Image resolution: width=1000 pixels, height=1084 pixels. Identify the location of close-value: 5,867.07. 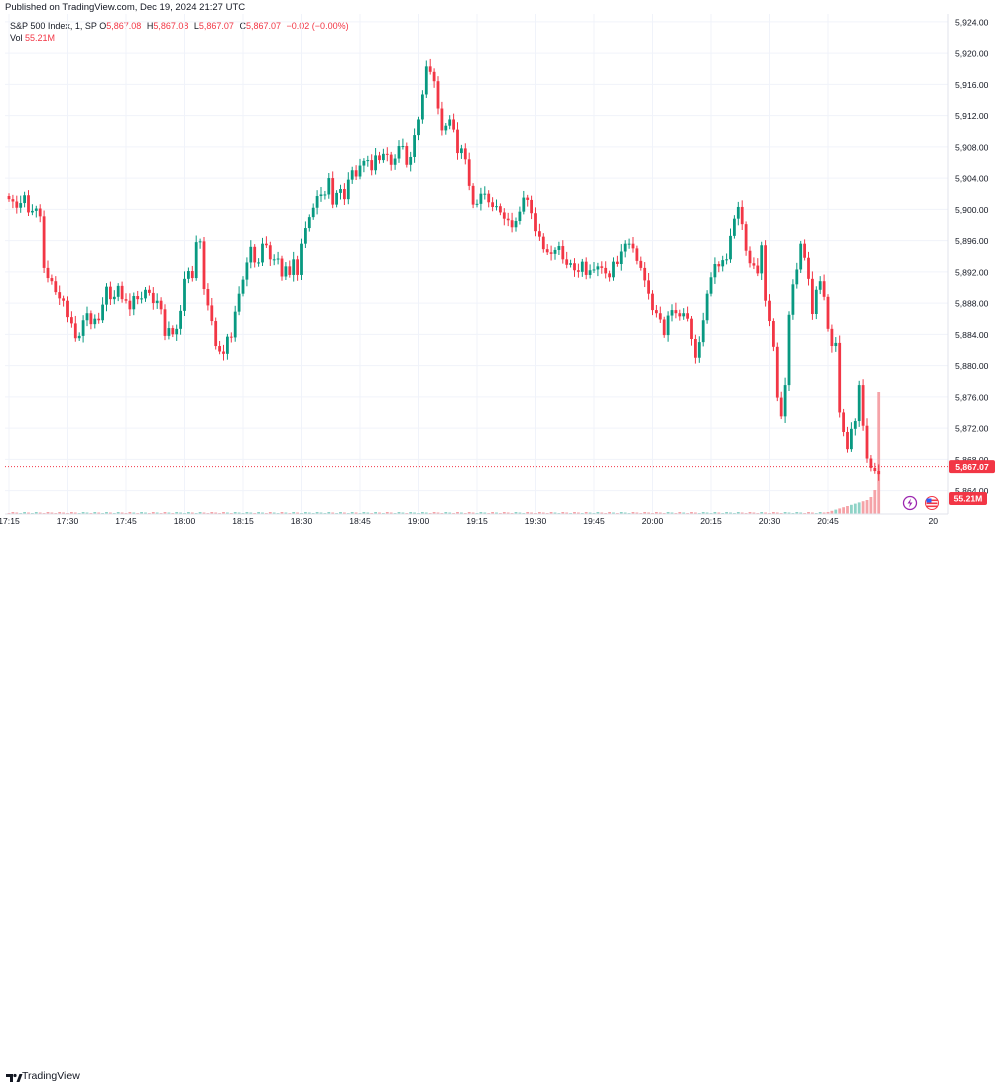
(263, 26).